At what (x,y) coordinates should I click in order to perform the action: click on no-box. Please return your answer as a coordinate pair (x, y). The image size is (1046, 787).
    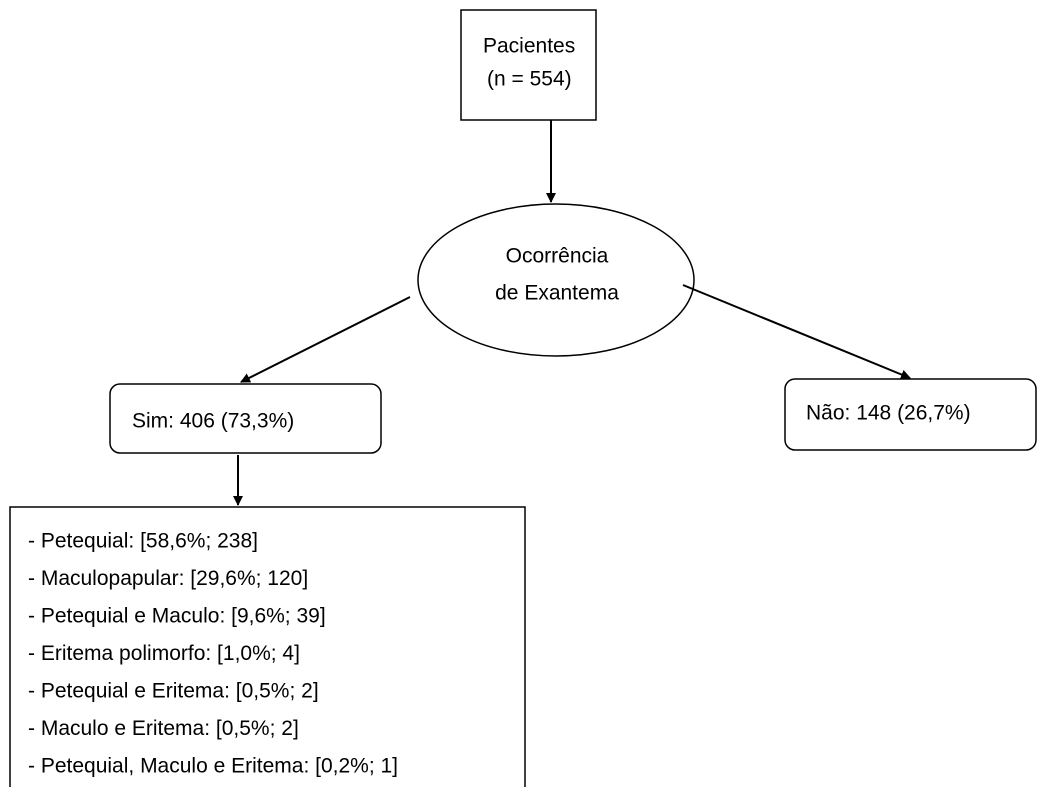
    Looking at the image, I should click on (910, 414).